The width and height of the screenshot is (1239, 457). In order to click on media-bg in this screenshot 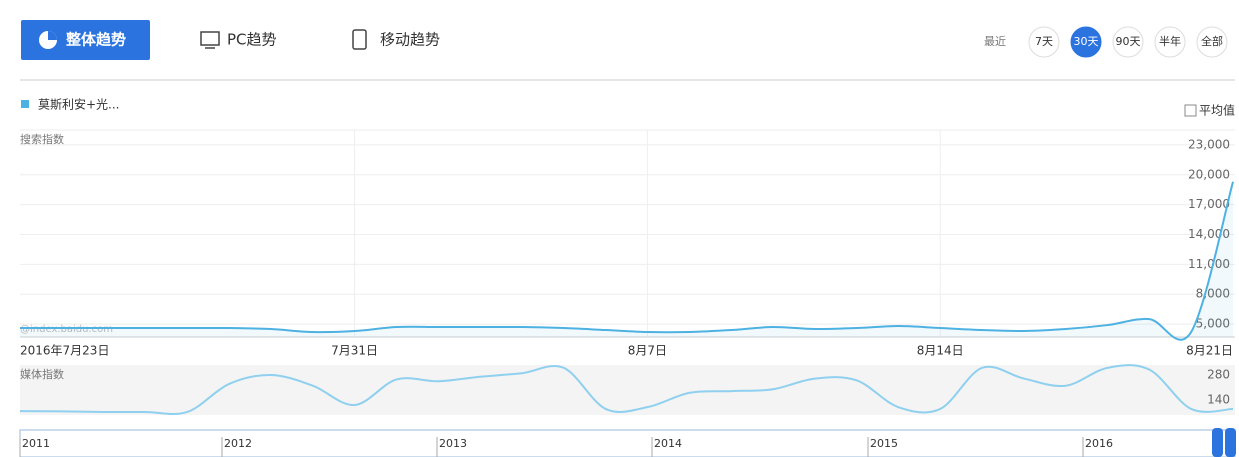, I will do `click(627, 390)`.